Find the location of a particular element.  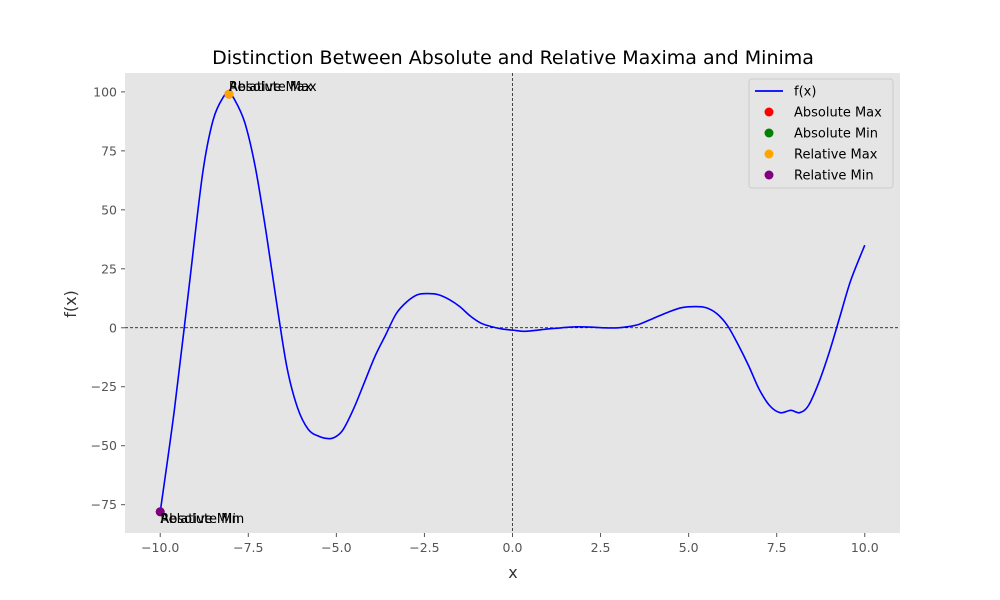

legend-entry: Absolute Max is located at coordinates (838, 113).